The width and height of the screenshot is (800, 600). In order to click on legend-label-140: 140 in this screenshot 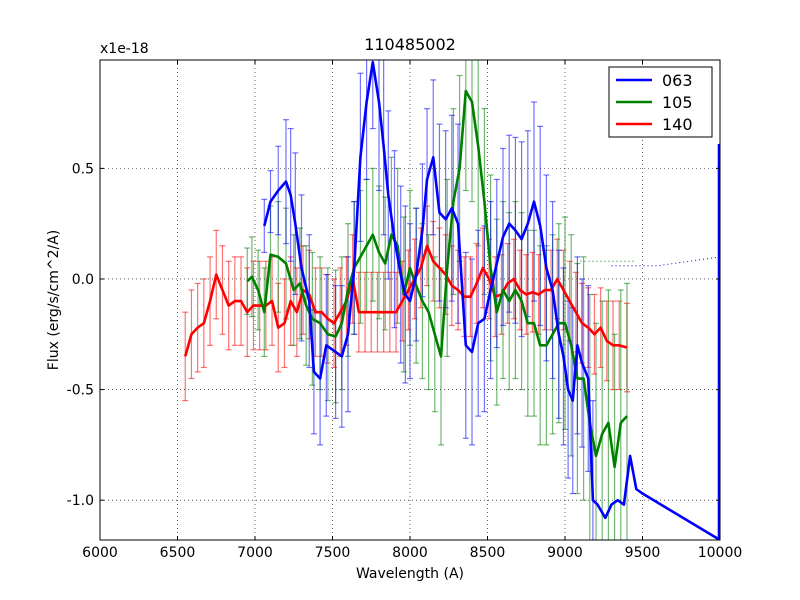, I will do `click(677, 124)`.